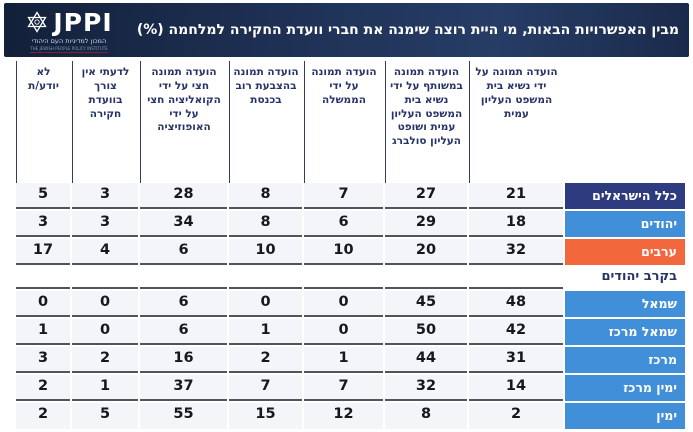 The width and height of the screenshot is (693, 432). What do you see at coordinates (43, 122) in the screenshot?
I see `column-header: לא יודע/ת` at bounding box center [43, 122].